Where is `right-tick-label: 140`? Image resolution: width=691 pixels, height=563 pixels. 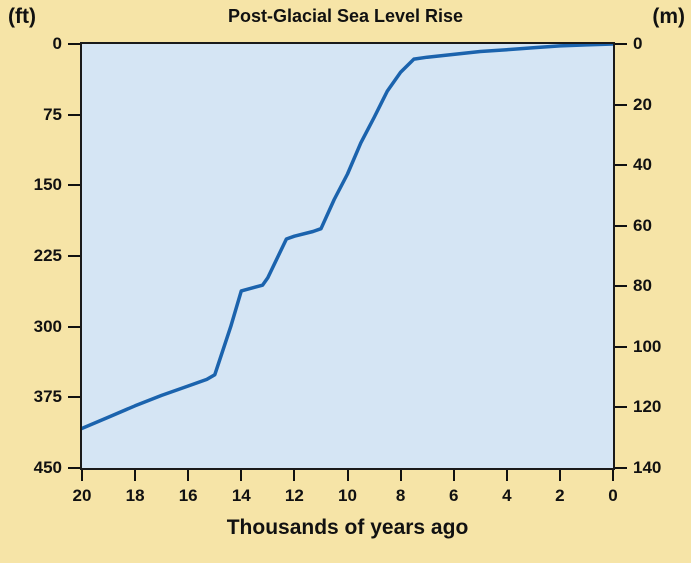 right-tick-label: 140 is located at coordinates (647, 467).